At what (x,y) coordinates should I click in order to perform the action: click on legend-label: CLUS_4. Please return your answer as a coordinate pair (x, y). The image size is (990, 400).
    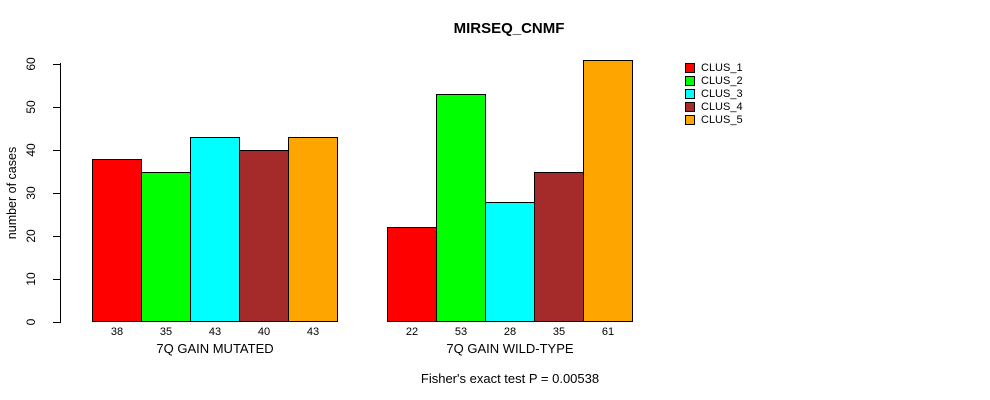
    Looking at the image, I should click on (722, 106).